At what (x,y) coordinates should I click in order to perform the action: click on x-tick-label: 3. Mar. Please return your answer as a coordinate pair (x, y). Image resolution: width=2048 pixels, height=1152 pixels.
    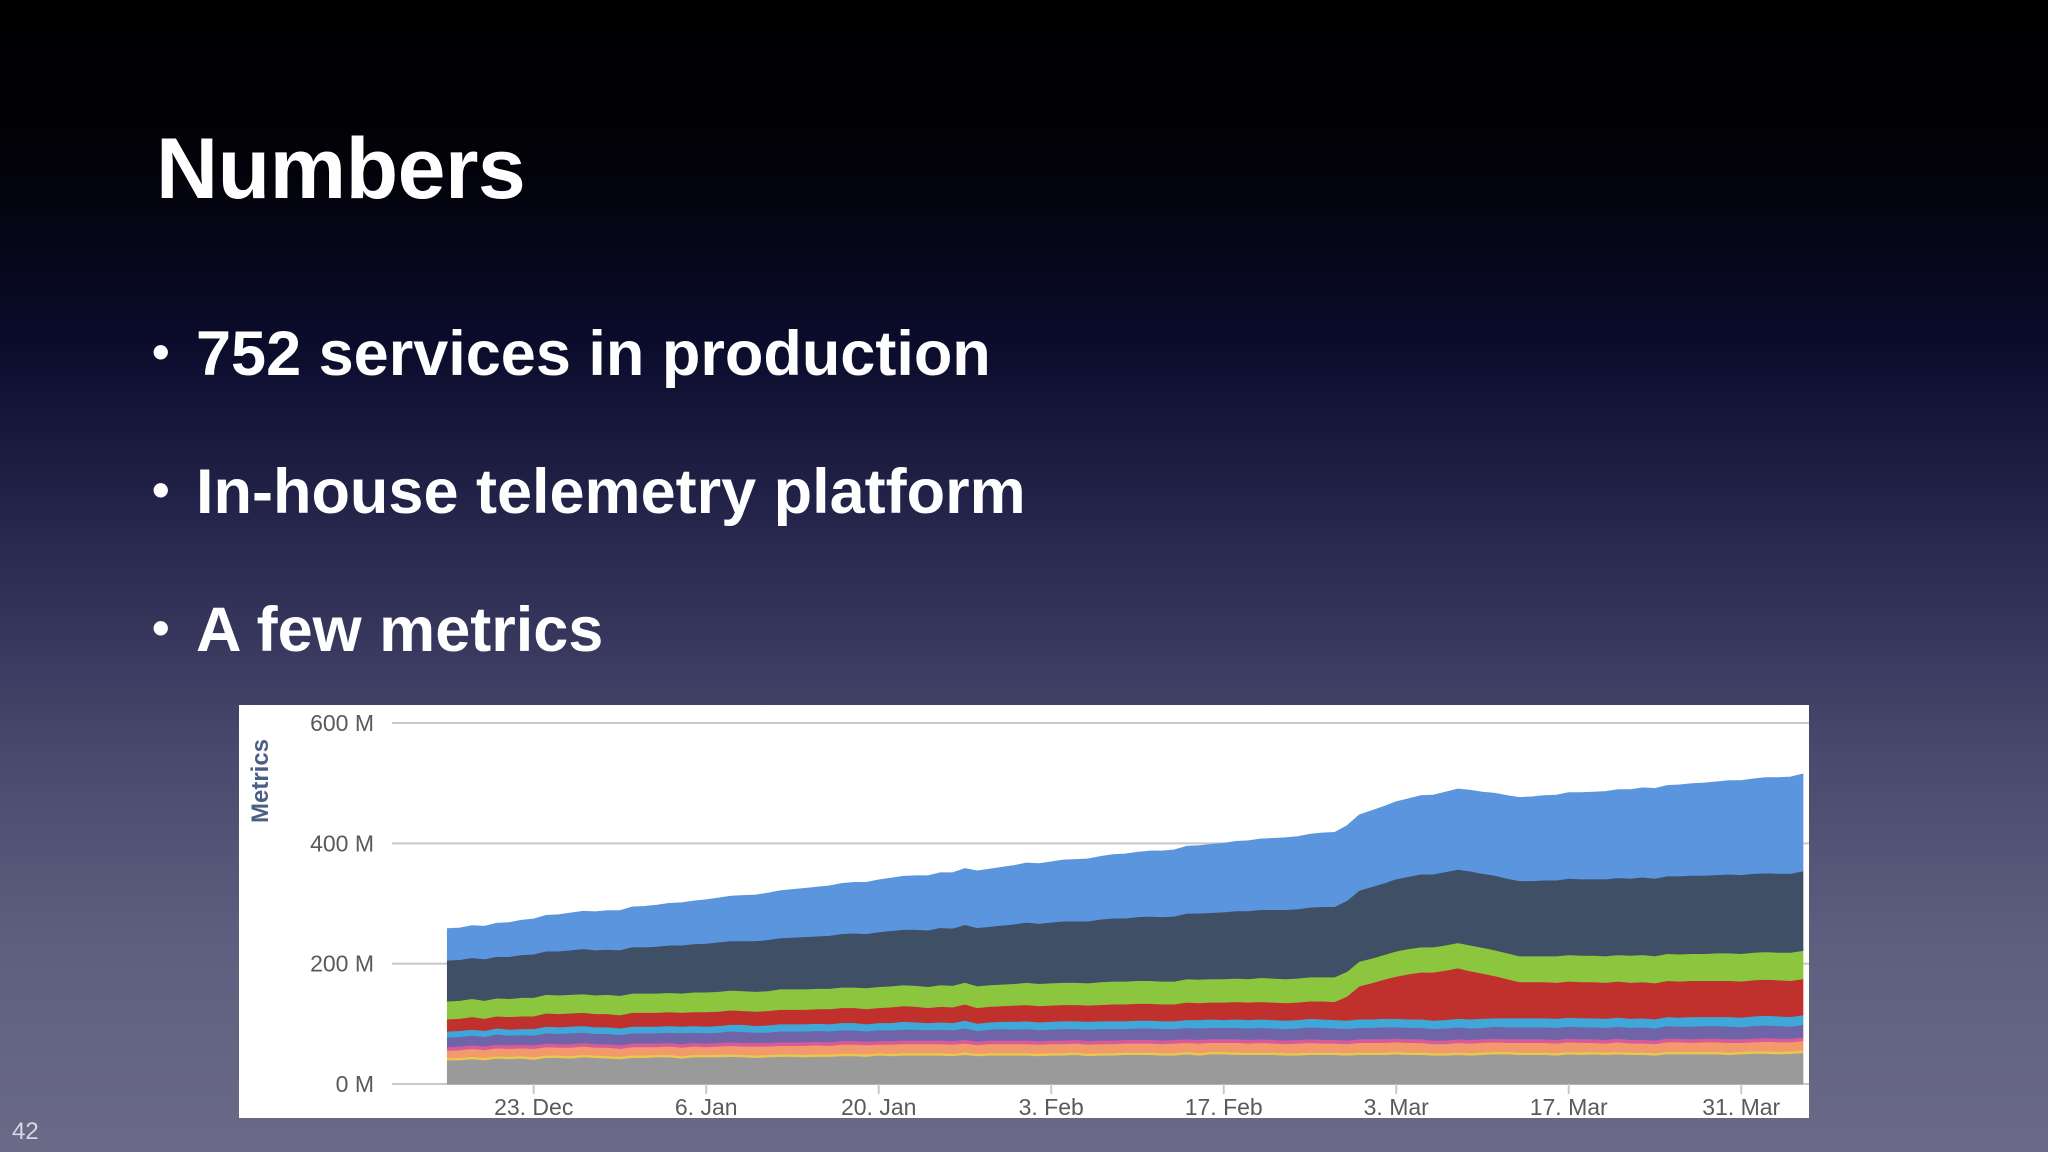
    Looking at the image, I should click on (1397, 1106).